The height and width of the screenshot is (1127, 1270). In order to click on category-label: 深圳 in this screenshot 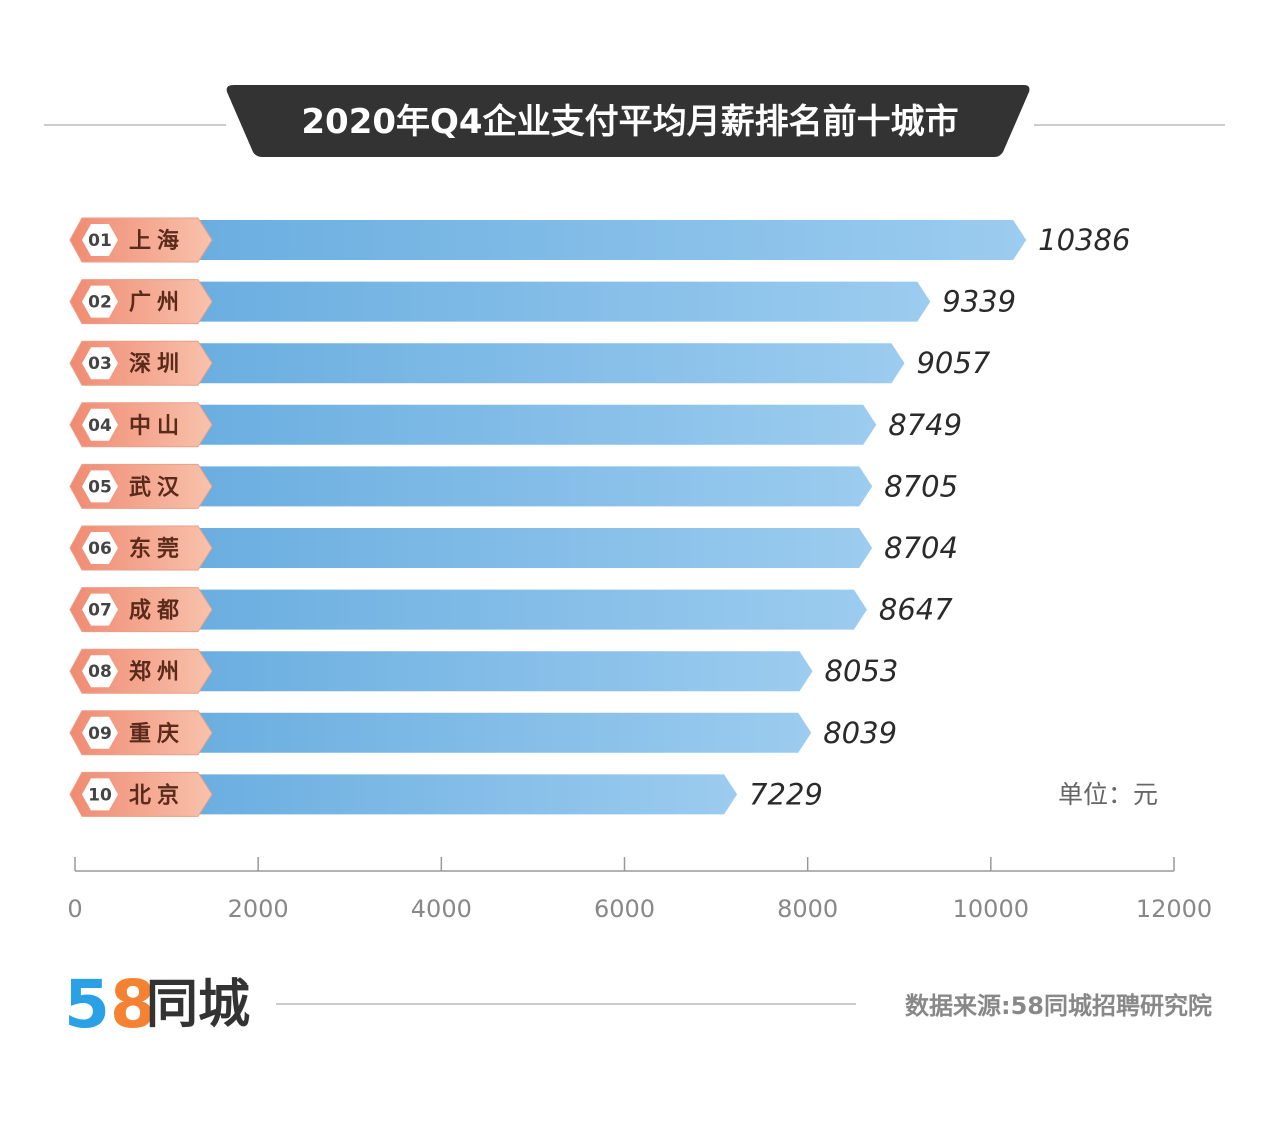, I will do `click(157, 364)`.